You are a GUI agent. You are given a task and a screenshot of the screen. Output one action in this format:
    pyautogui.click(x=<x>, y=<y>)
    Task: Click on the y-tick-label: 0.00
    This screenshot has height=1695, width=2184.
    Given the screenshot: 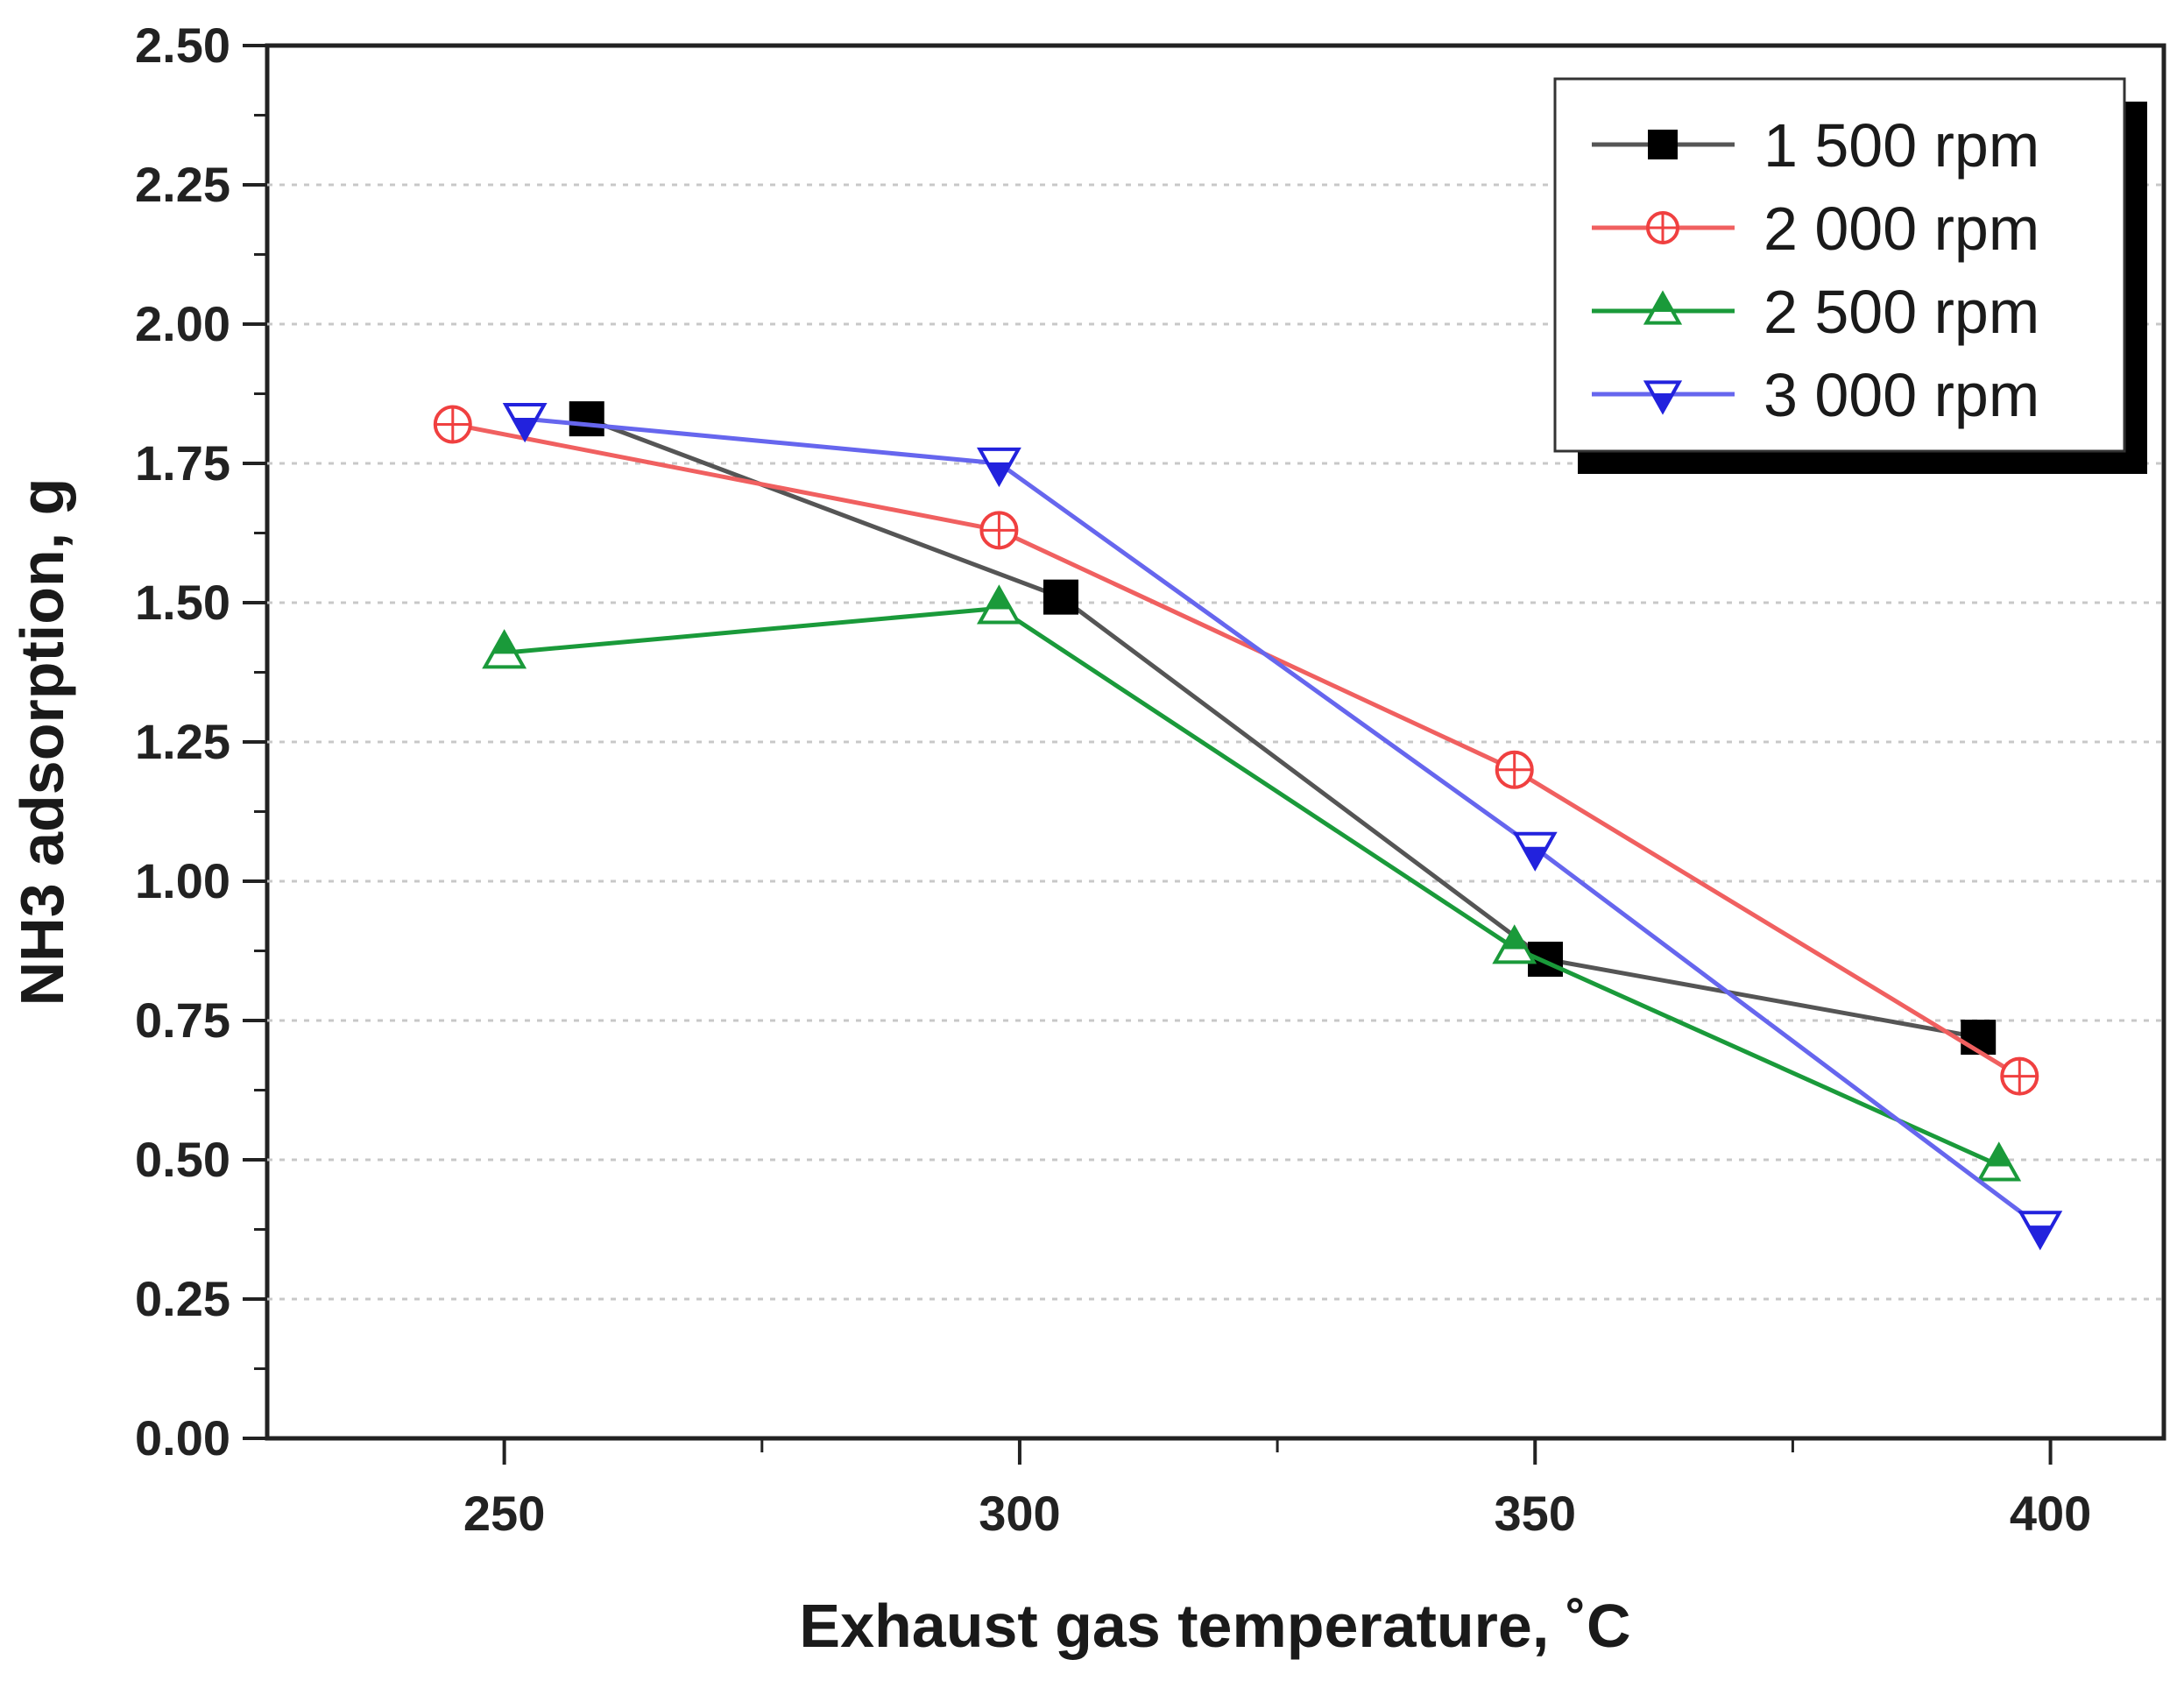 What is the action you would take?
    pyautogui.click(x=182, y=1437)
    